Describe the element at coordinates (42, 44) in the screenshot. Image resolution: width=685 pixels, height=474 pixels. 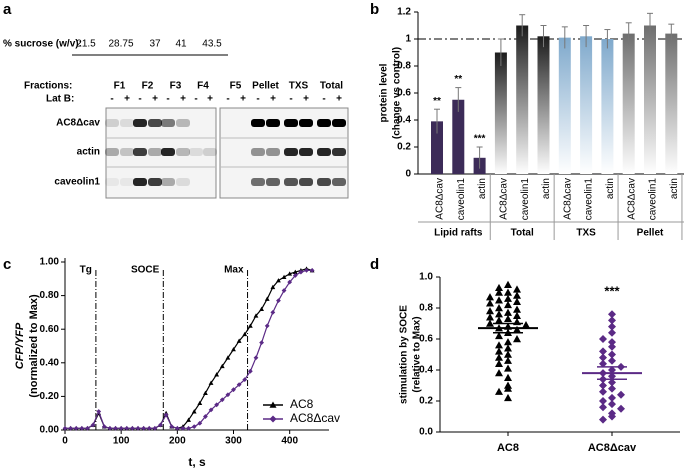
I see `sucrose-label: % sucrose (w/v):` at that location.